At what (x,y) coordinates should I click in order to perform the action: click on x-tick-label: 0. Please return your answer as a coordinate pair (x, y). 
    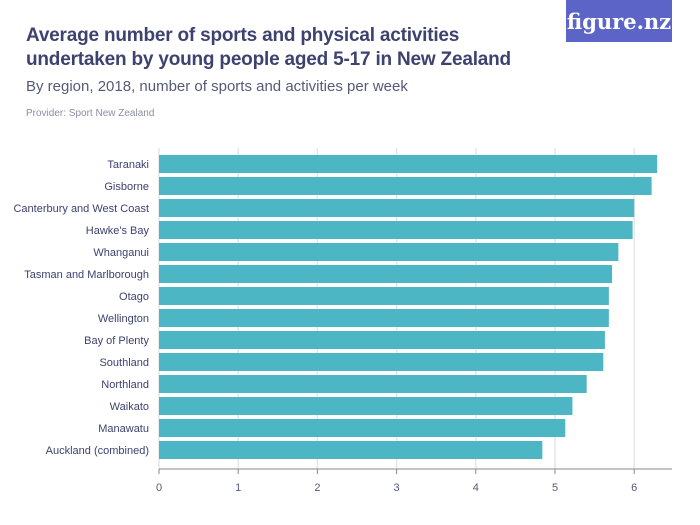
    Looking at the image, I should click on (159, 488).